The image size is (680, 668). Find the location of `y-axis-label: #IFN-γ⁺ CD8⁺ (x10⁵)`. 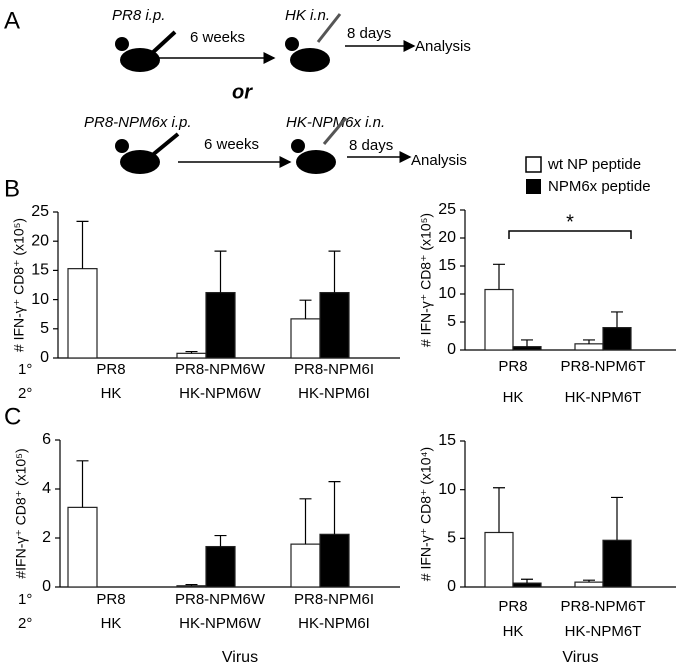

y-axis-label: #IFN-γ⁺ CD8⁺ (x10⁵) is located at coordinates (21, 513).